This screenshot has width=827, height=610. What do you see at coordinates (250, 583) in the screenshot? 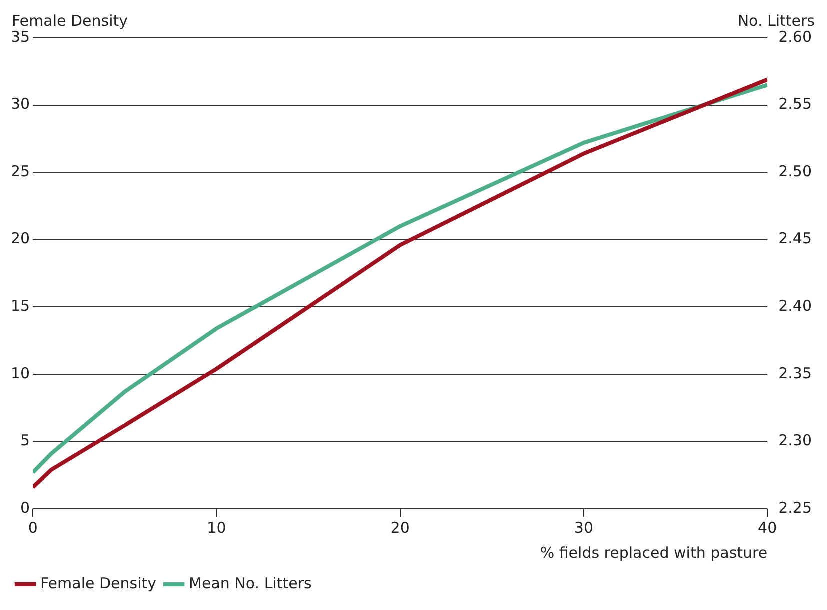
I see `legend-label: Mean No. Litters` at bounding box center [250, 583].